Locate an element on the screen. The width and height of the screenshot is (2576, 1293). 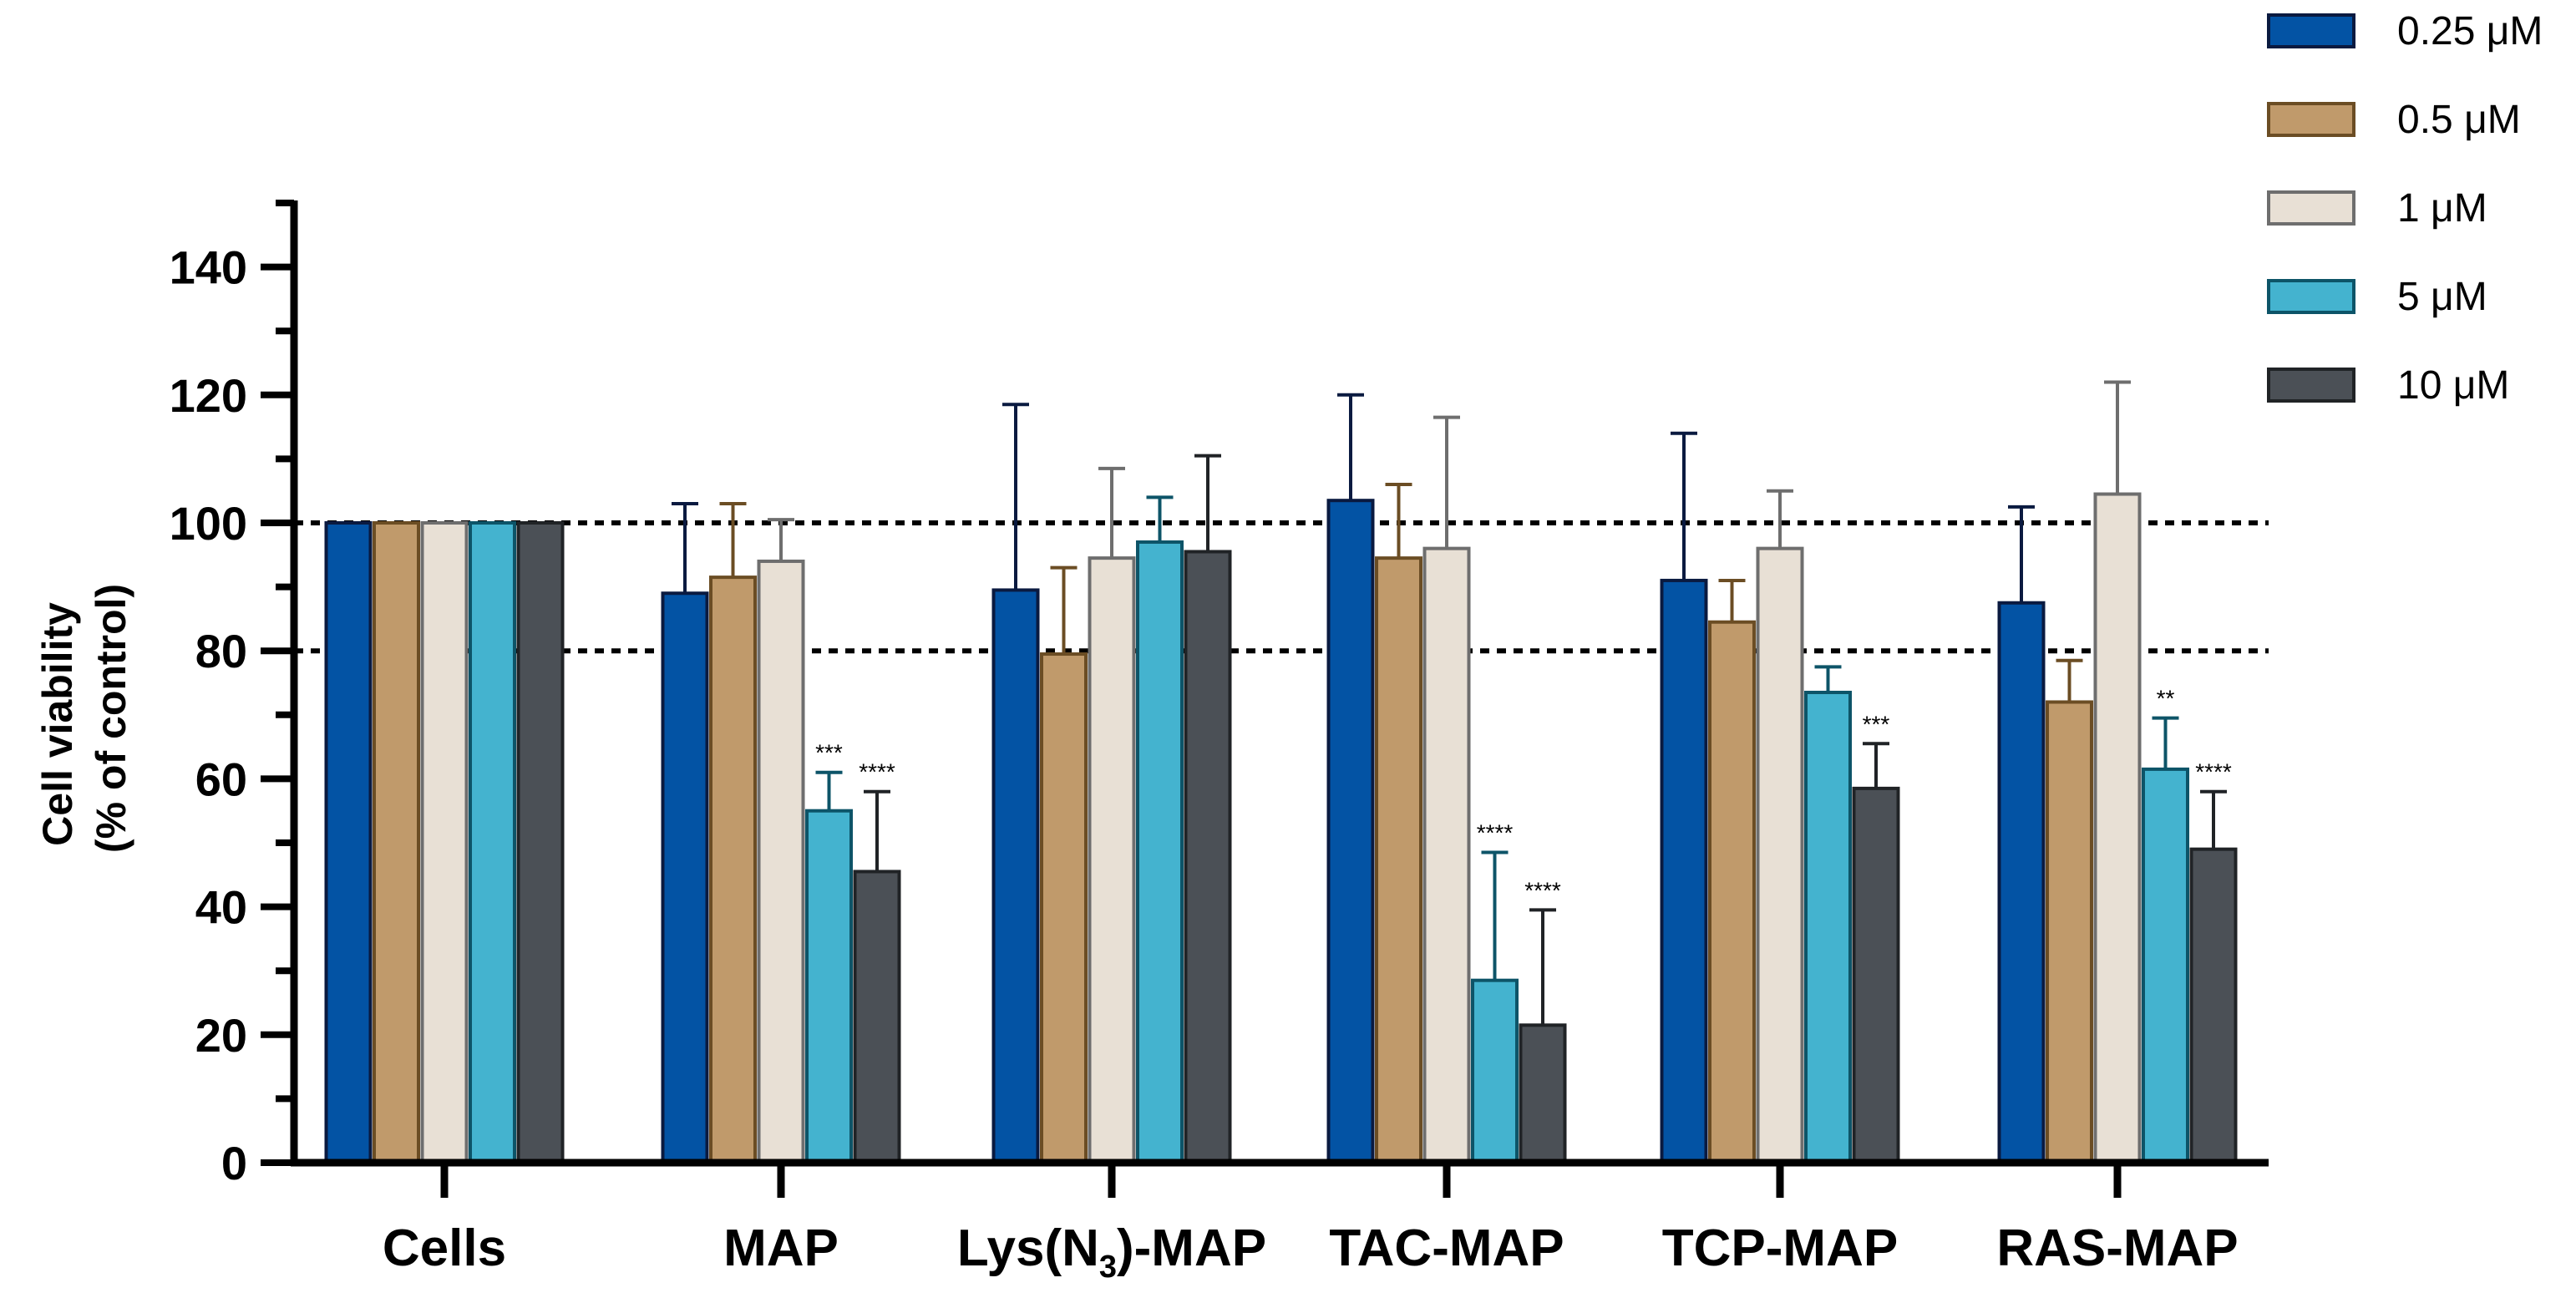
significance-label-3-1: *** is located at coordinates (829, 753).